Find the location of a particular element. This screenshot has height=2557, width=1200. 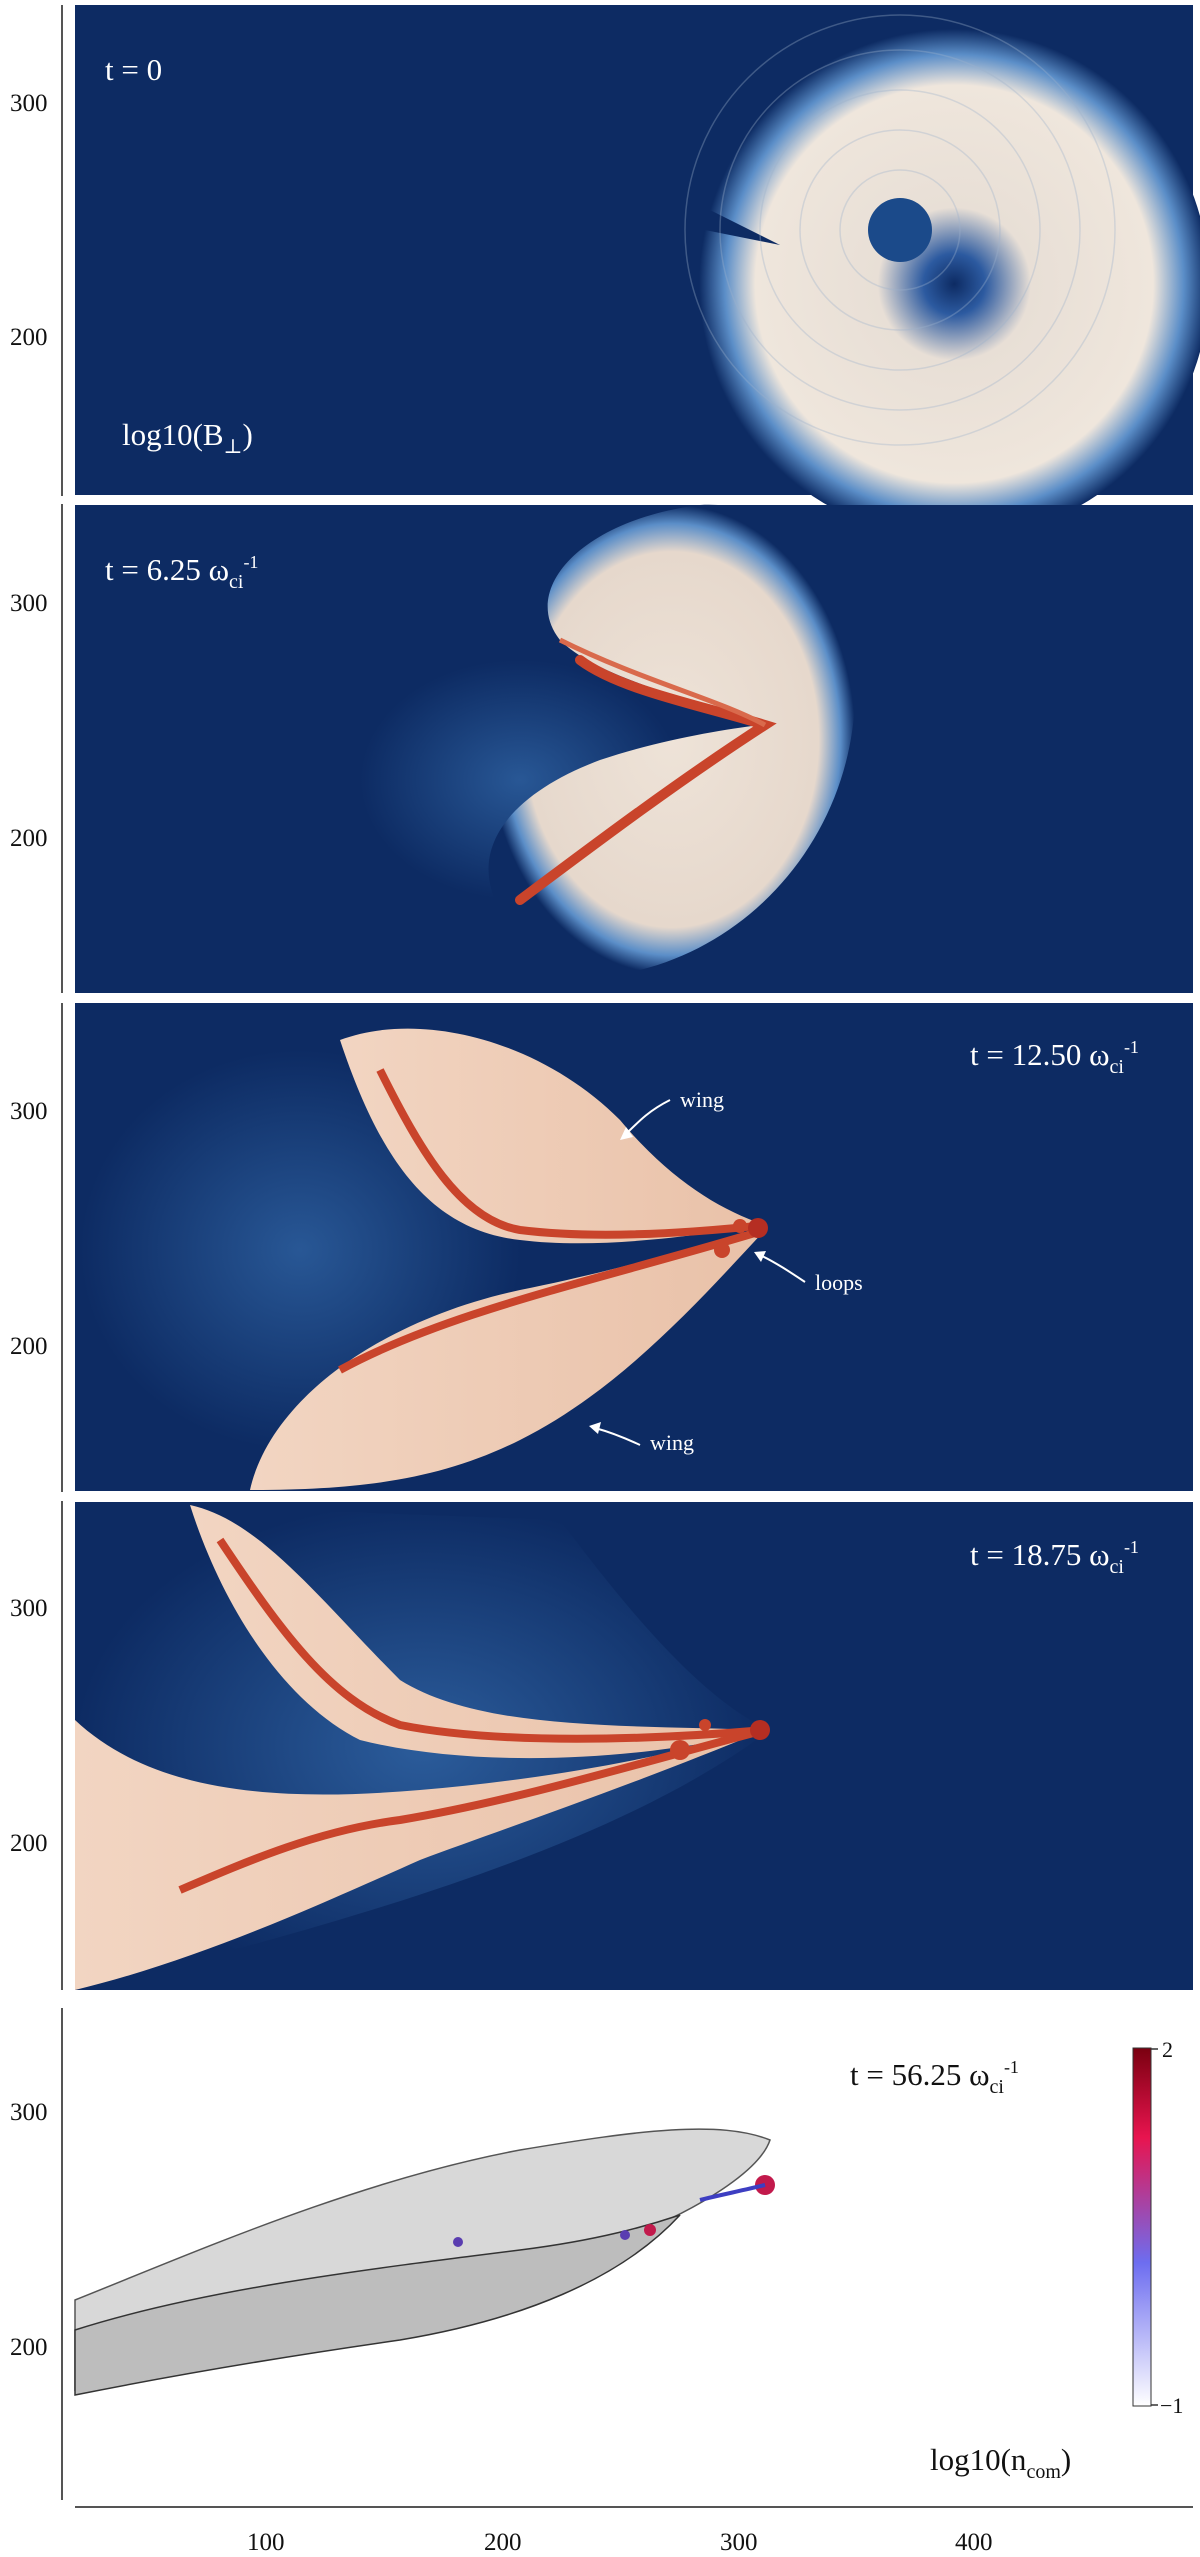

panel-4-ytick-200: 200 is located at coordinates (29, 1843).